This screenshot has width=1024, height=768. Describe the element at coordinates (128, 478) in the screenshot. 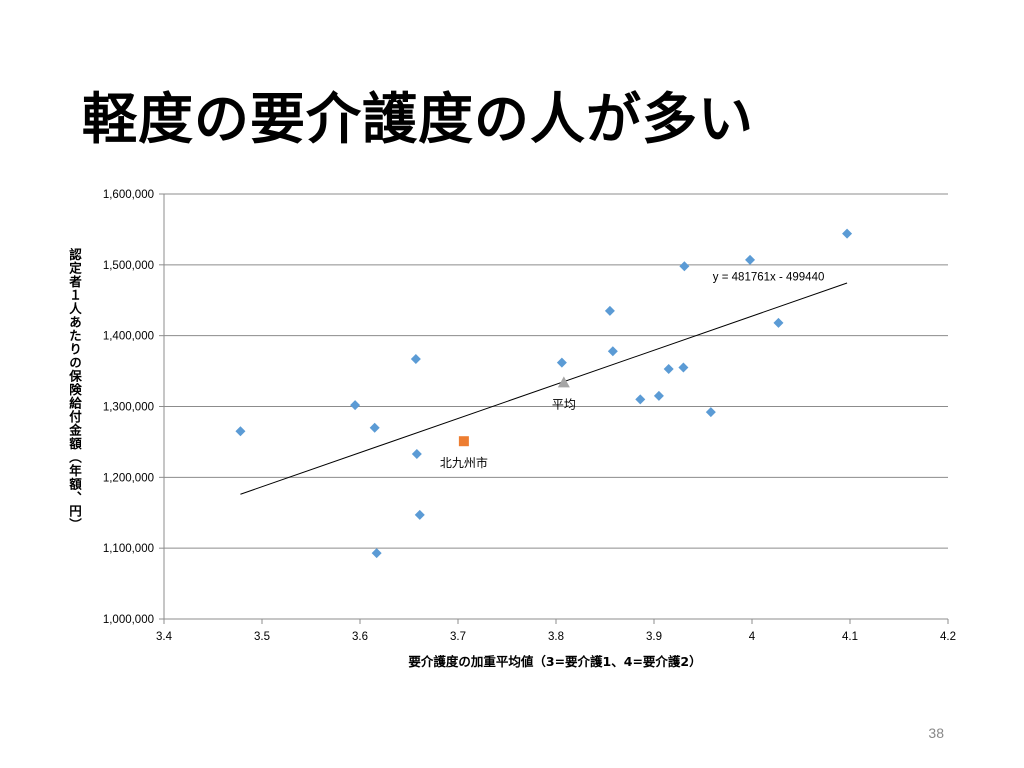

I see `y-tick-label: 1,200,000` at that location.